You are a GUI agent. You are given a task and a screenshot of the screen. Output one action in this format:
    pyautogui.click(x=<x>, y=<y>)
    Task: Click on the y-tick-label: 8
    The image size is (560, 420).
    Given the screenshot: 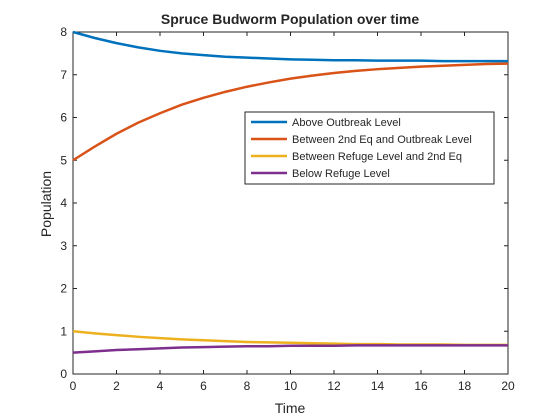 What is the action you would take?
    pyautogui.click(x=63, y=32)
    